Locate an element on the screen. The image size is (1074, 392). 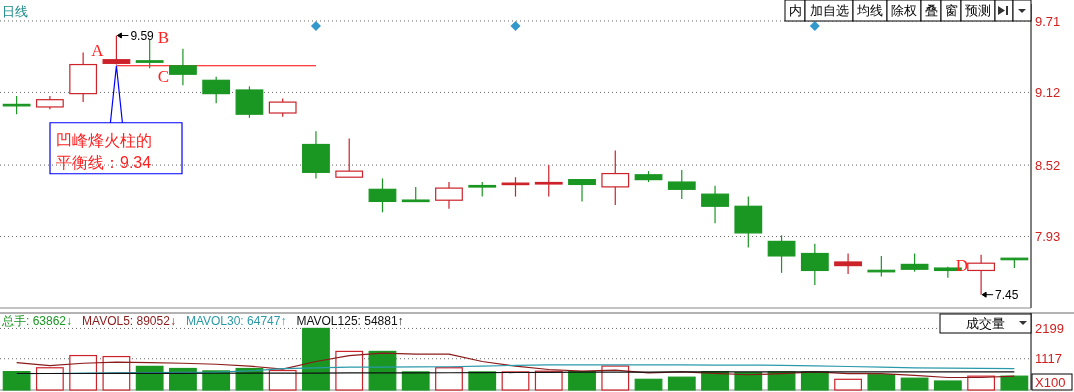
chart-title: 日线 is located at coordinates (15, 11).